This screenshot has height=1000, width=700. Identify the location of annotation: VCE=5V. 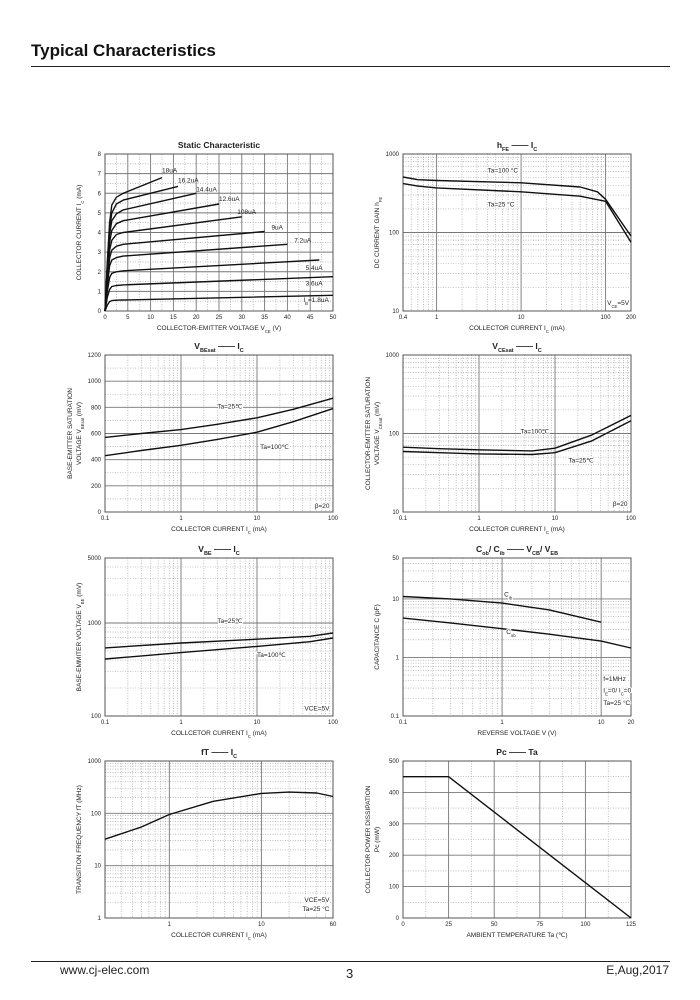
(317, 708).